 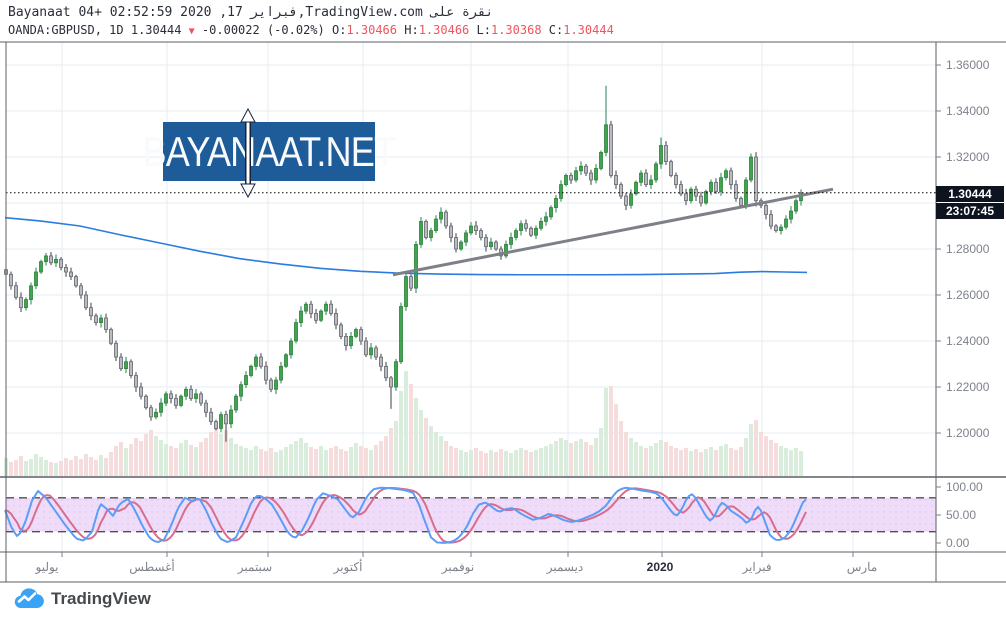 I want to click on tradingview-logo: TradingView, so click(x=81, y=599).